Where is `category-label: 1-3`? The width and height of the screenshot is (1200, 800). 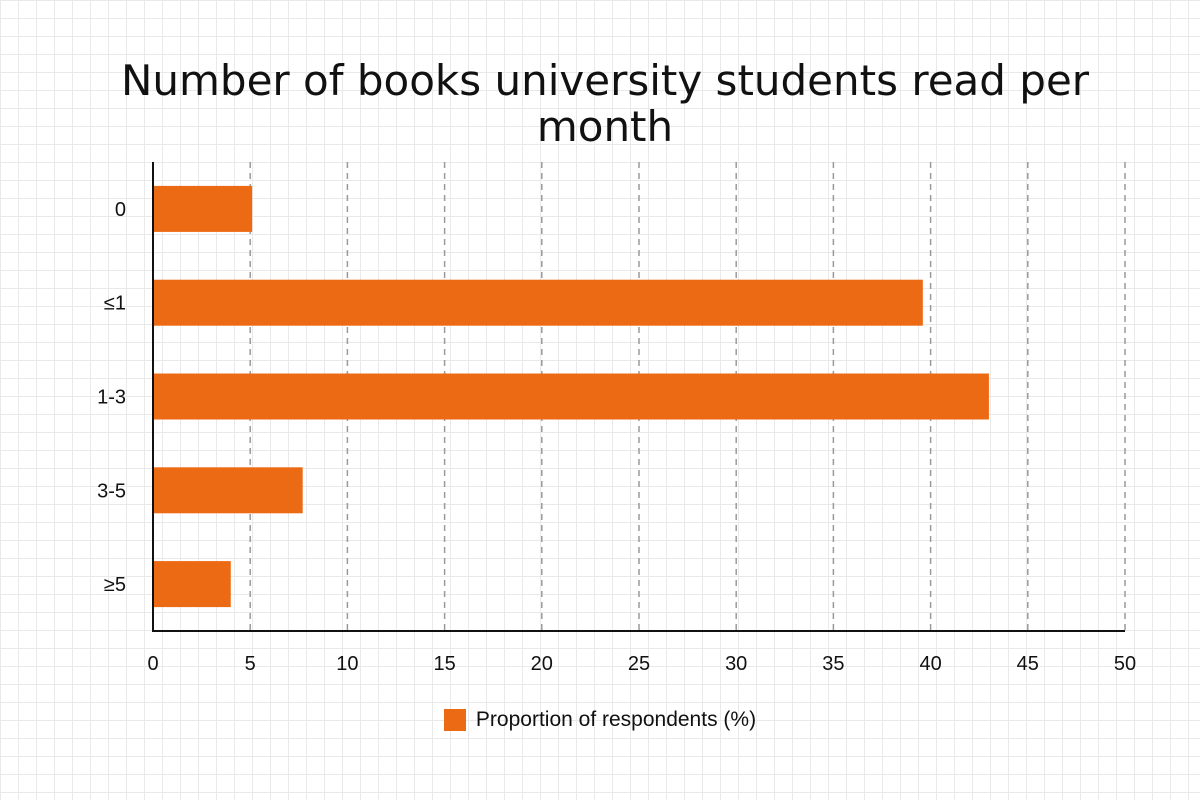 category-label: 1-3 is located at coordinates (111, 398).